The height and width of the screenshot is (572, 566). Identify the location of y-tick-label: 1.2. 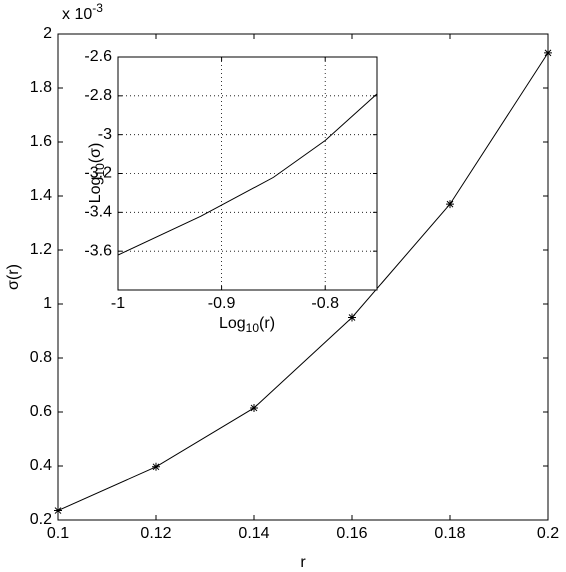
(41, 249).